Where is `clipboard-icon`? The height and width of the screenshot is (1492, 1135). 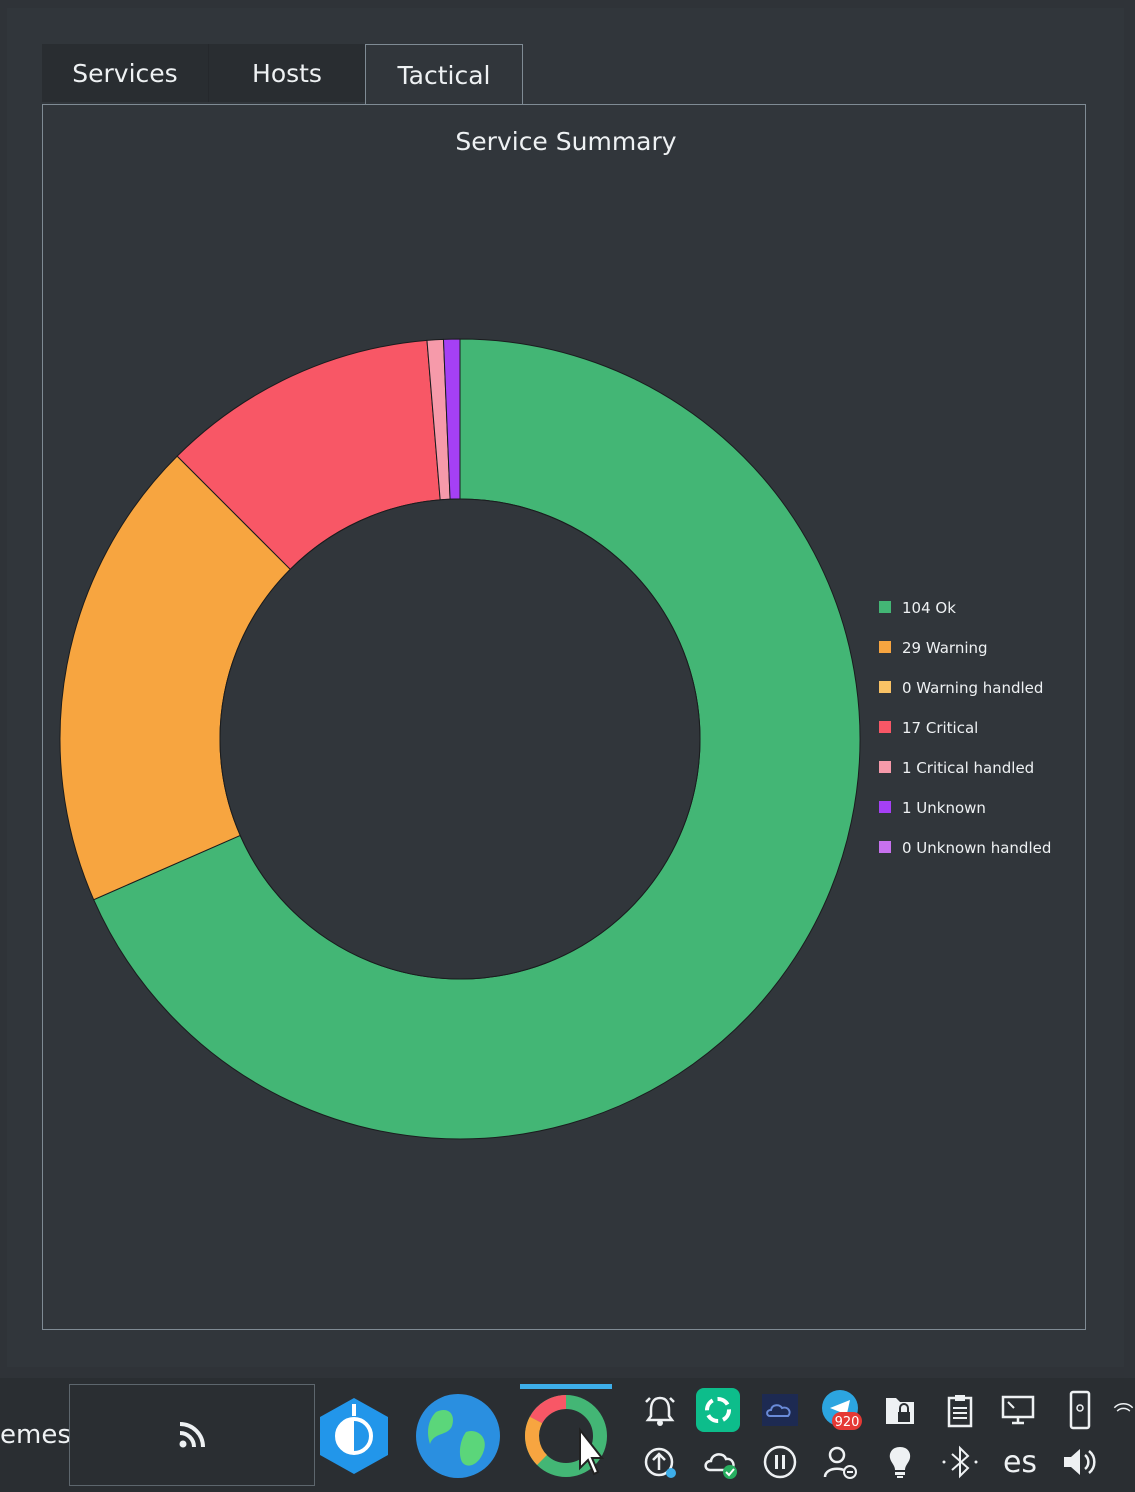 clipboard-icon is located at coordinates (960, 1410).